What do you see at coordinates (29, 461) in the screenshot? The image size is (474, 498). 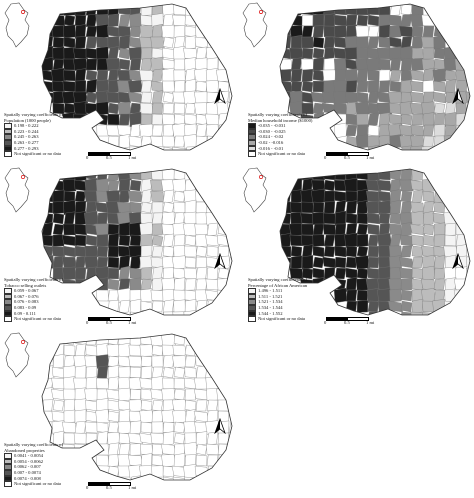 I see `legend-label: 0.0054 - 0.0062` at bounding box center [29, 461].